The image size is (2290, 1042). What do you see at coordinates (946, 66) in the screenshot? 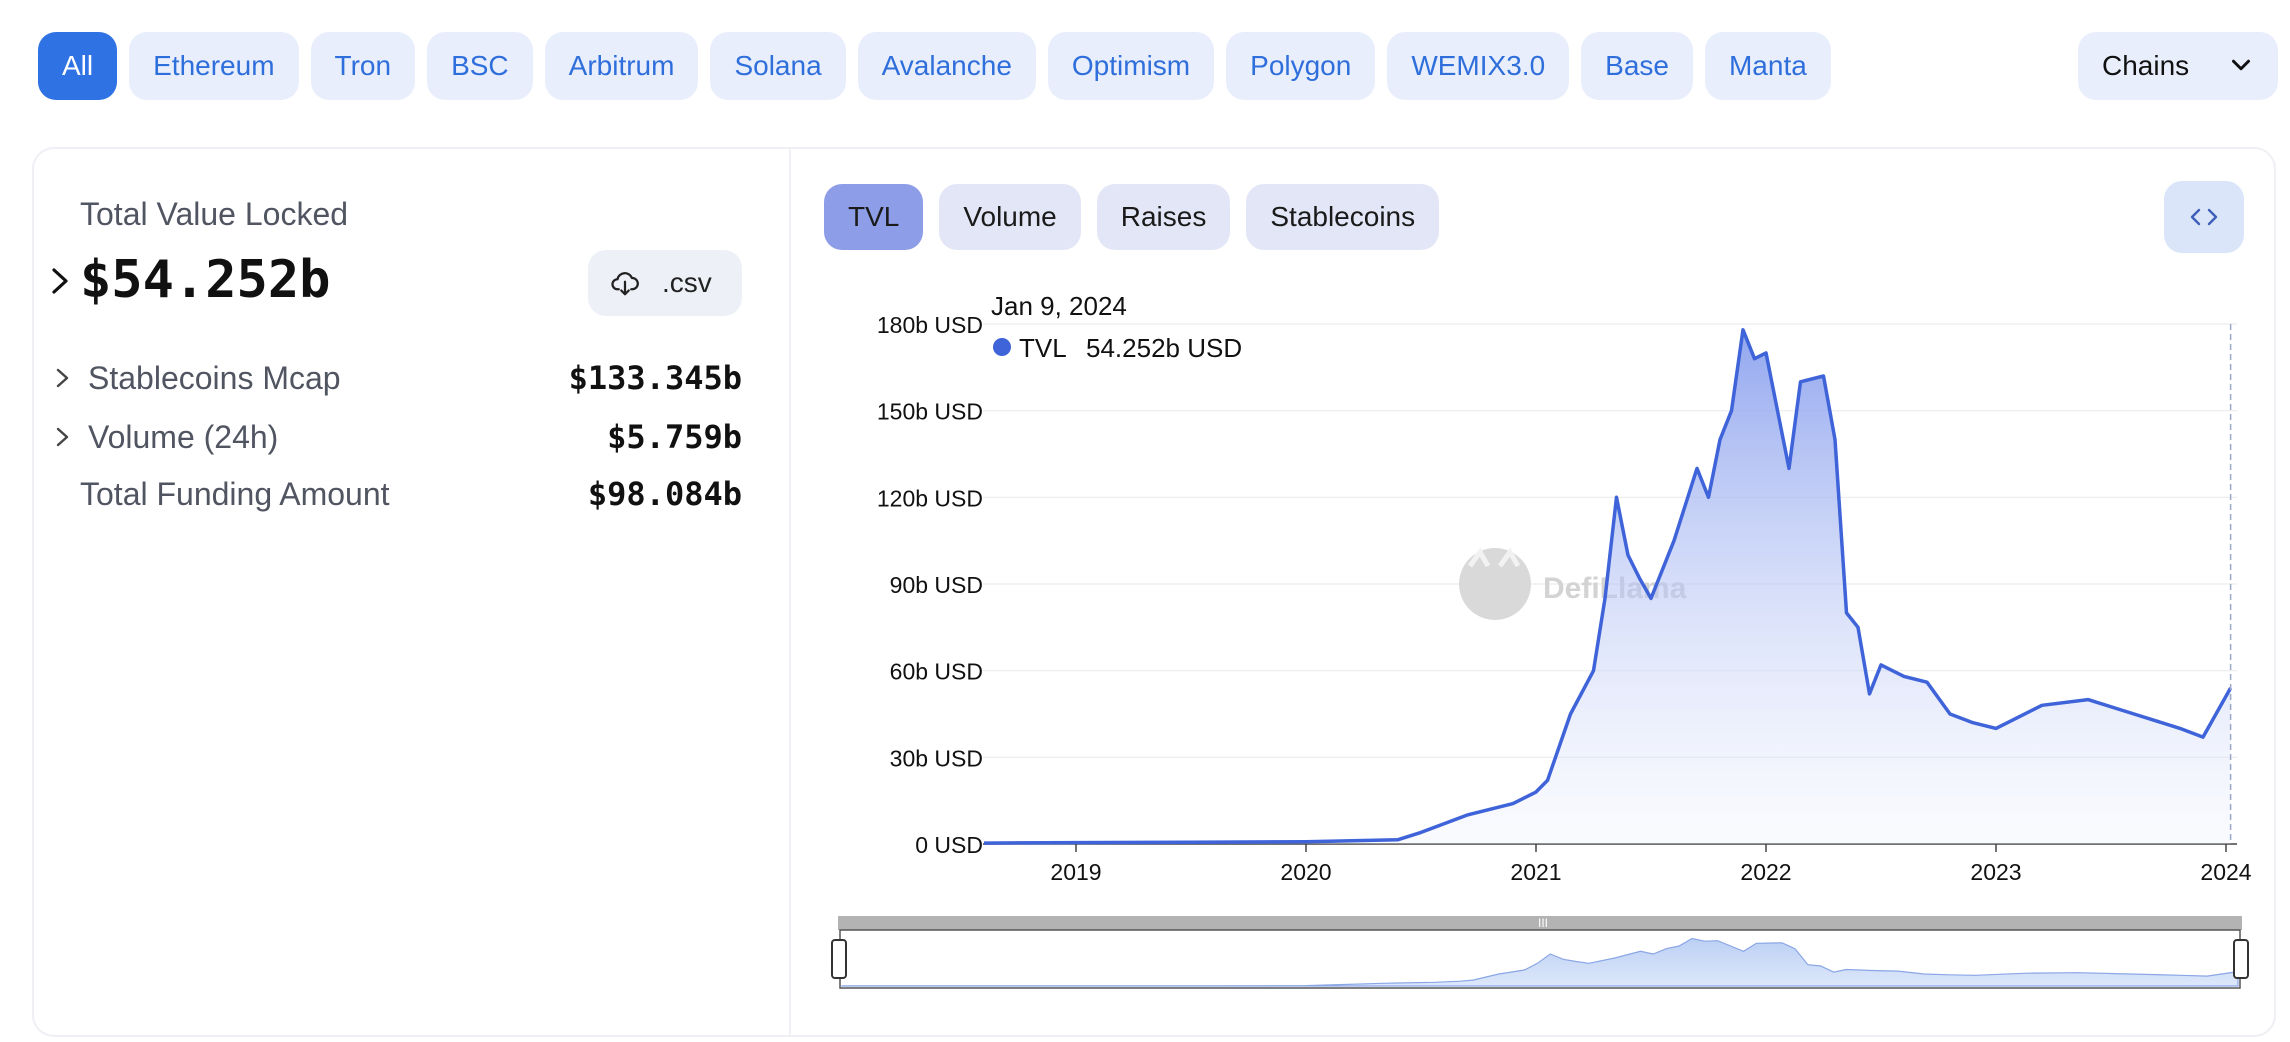
I see `chain-filter-avalanche: Avalanche` at bounding box center [946, 66].